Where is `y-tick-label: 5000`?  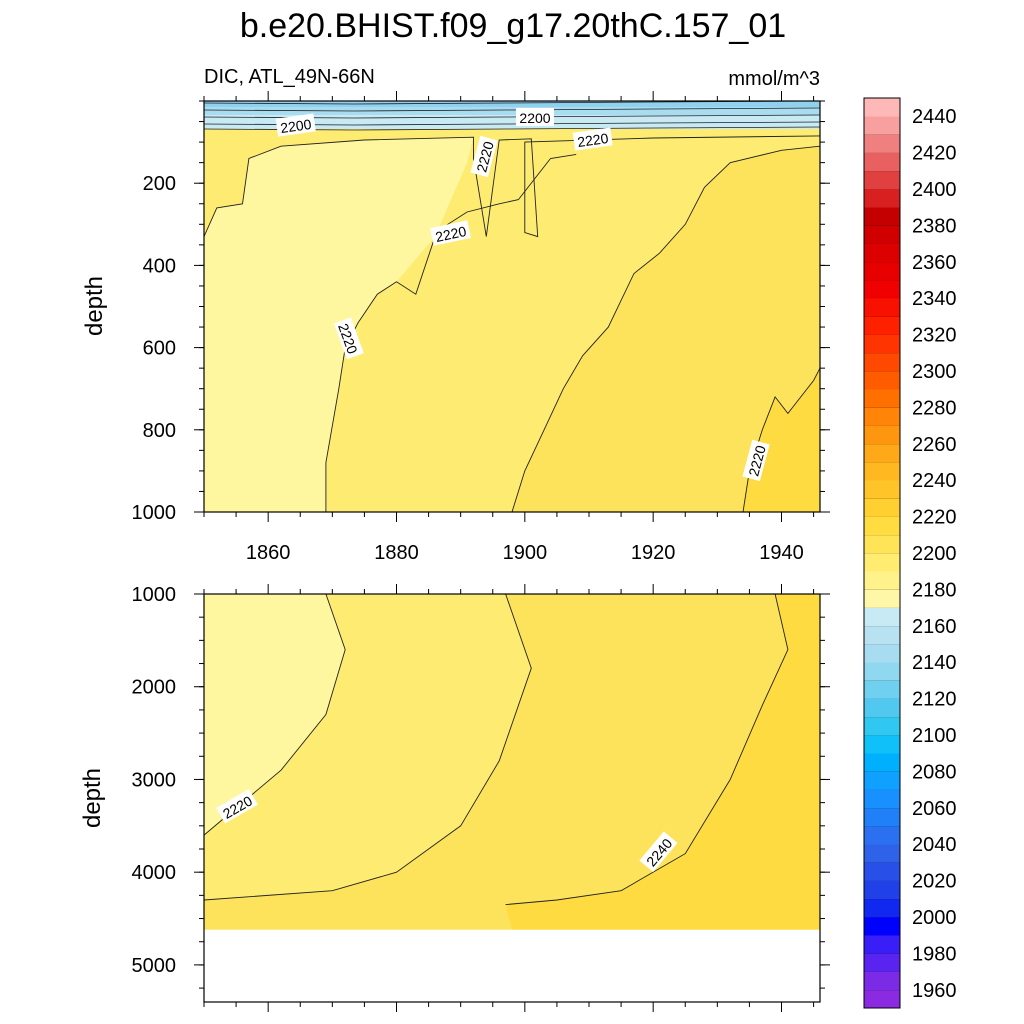
y-tick-label: 5000 is located at coordinates (154, 966).